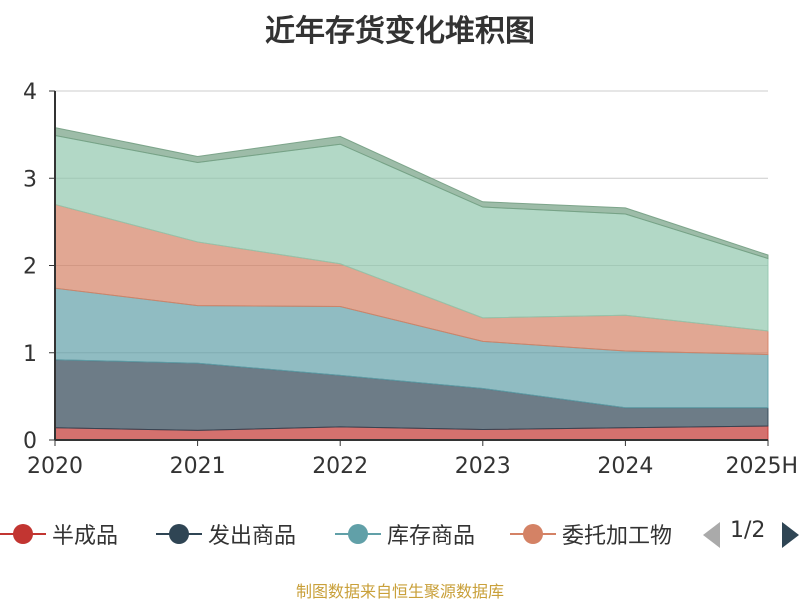 The height and width of the screenshot is (602, 800). I want to click on legend: 半成品 发出商品 库存商品 委托加工物, so click(400, 534).